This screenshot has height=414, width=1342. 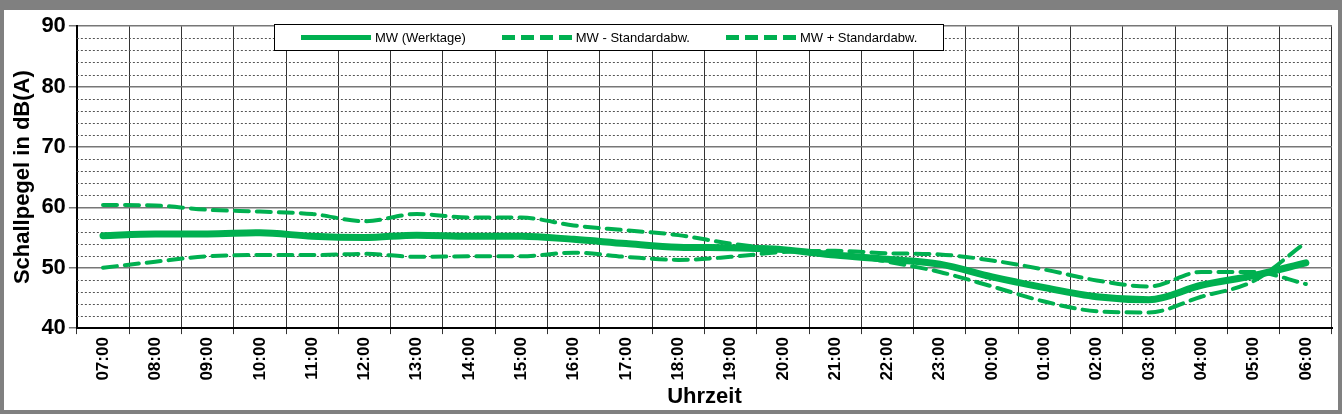 What do you see at coordinates (416, 359) in the screenshot?
I see `x-tick-label: 13:00` at bounding box center [416, 359].